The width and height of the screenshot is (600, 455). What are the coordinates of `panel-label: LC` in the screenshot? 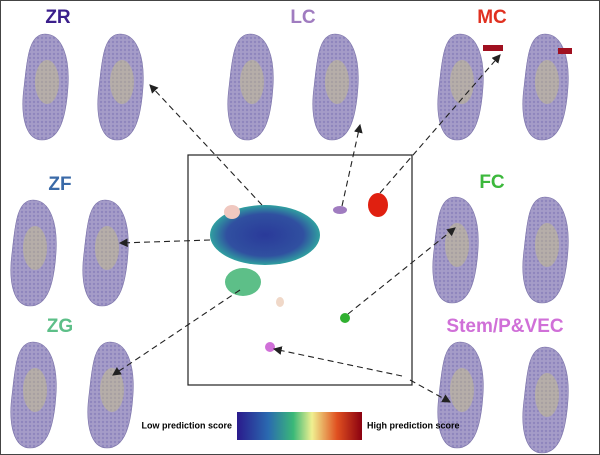 It's located at (303, 17).